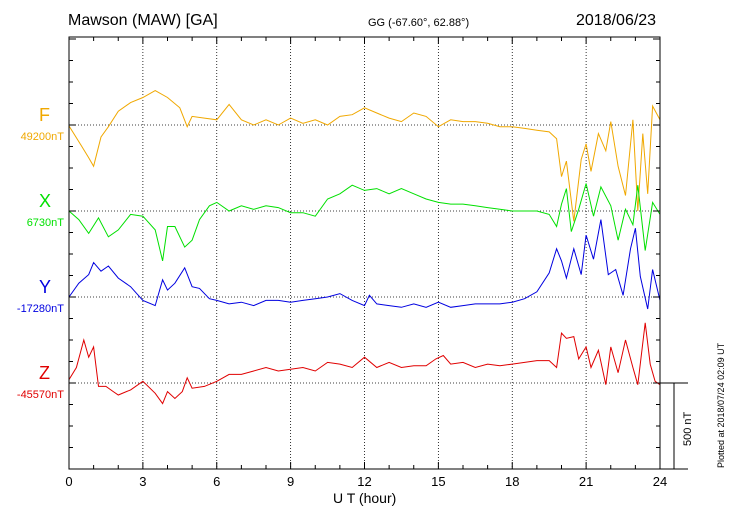 This screenshot has width=730, height=520. What do you see at coordinates (438, 481) in the screenshot?
I see `x-tick-label-15: 15` at bounding box center [438, 481].